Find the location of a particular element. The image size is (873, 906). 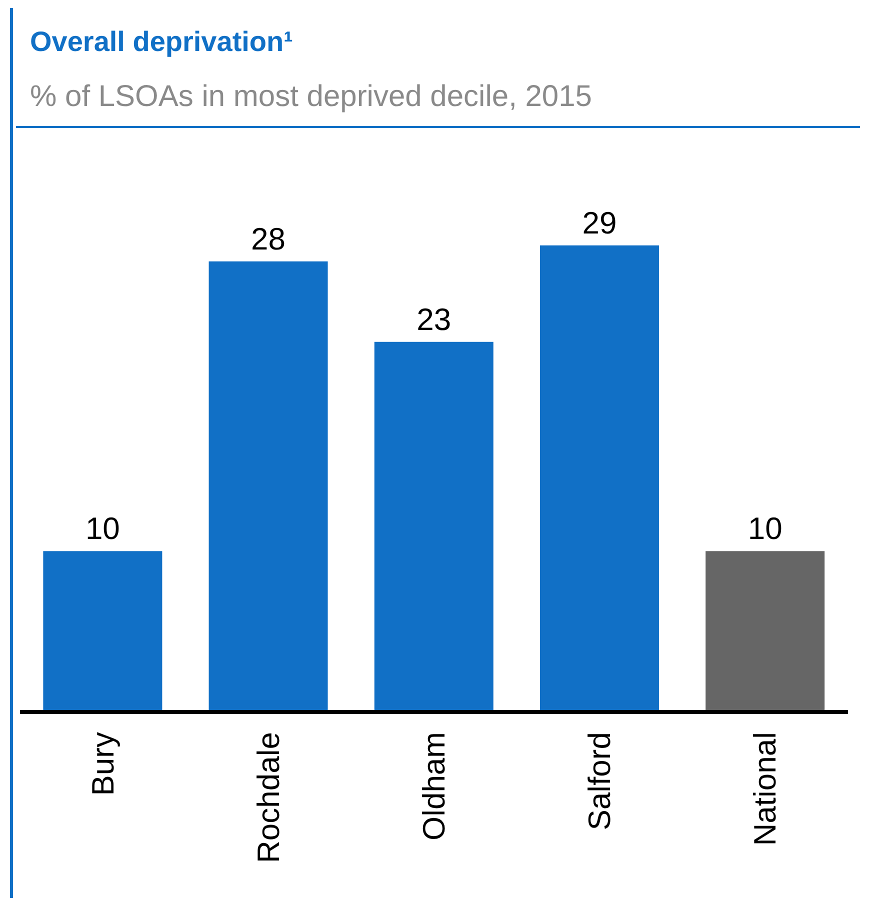

x-tick-label: National is located at coordinates (765, 789).